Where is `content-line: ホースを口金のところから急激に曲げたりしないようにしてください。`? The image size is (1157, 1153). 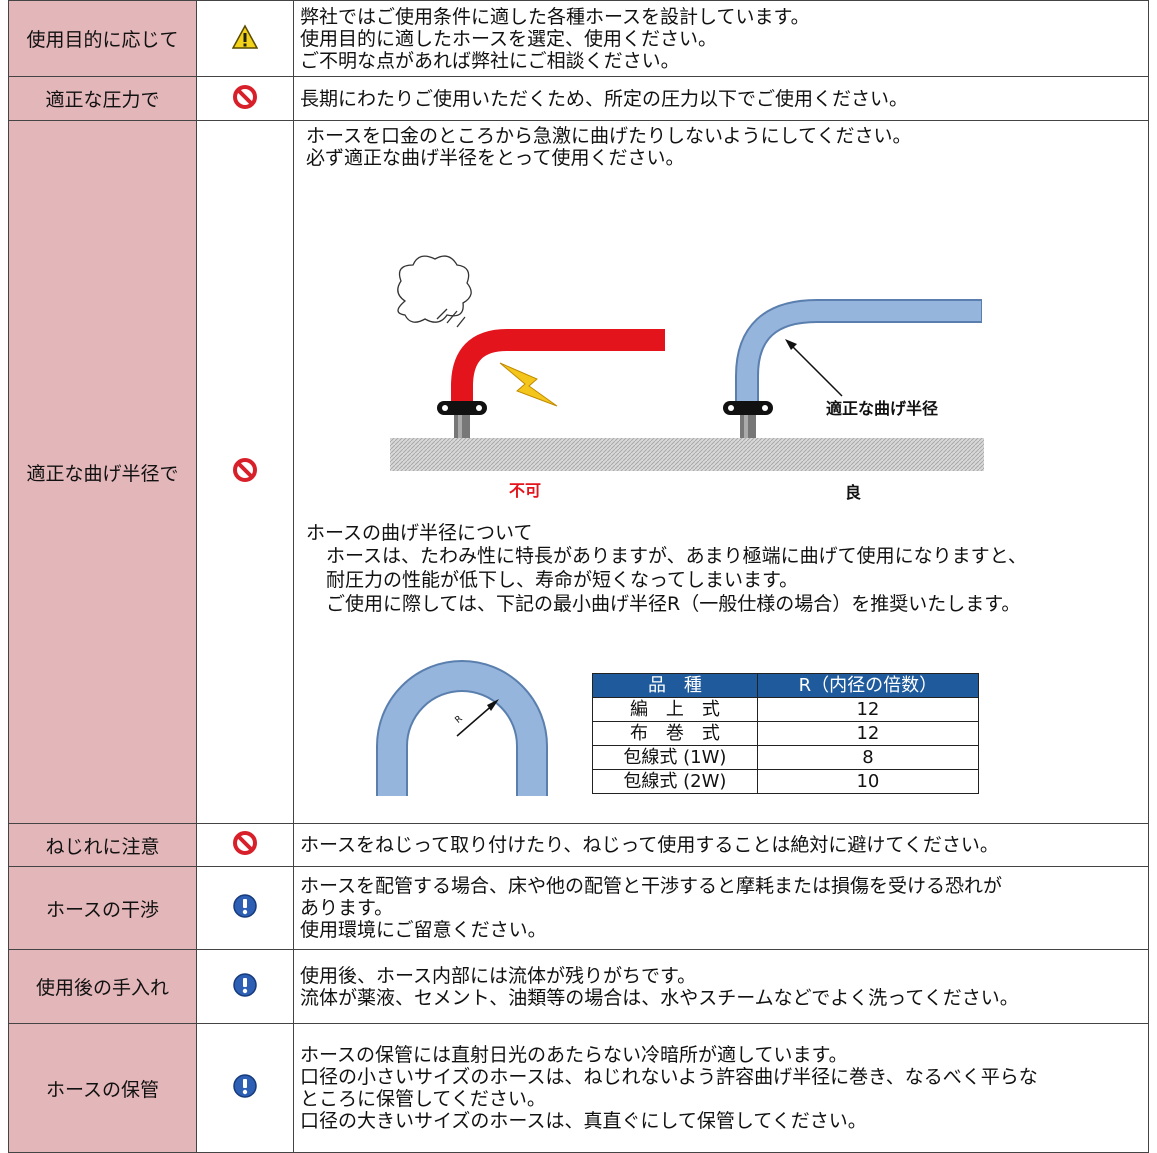
content-line: ホースを口金のところから急激に曲げたりしないようにしてください。 is located at coordinates (609, 136).